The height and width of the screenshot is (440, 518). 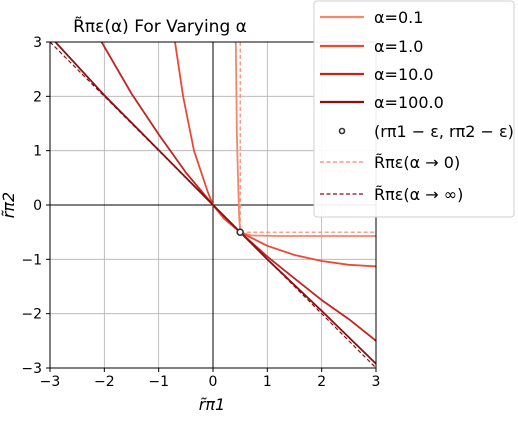 I want to click on legend-label-1: α=0.1, so click(x=398, y=17).